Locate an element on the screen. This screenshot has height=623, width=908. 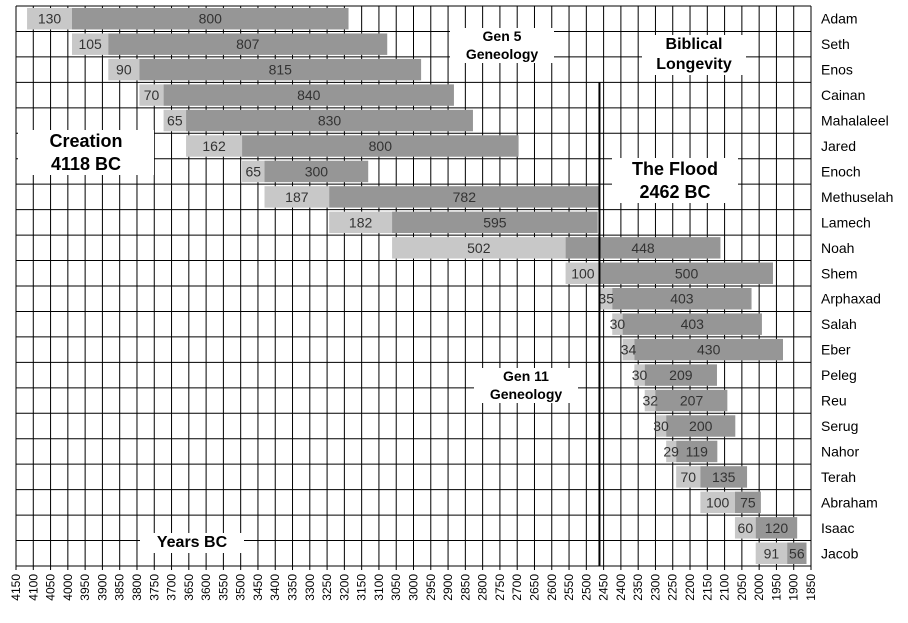
x-tick-label: 3000 is located at coordinates (414, 587).